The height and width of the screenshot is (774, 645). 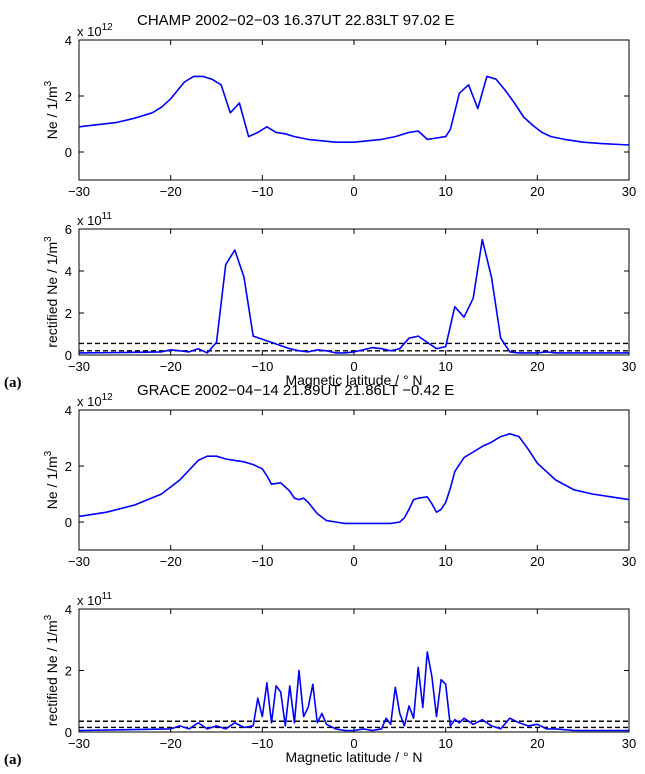 What do you see at coordinates (295, 390) in the screenshot?
I see `chart-title: GRACE 2002−04−14 21.89UT 21.86LT −0.42 E` at bounding box center [295, 390].